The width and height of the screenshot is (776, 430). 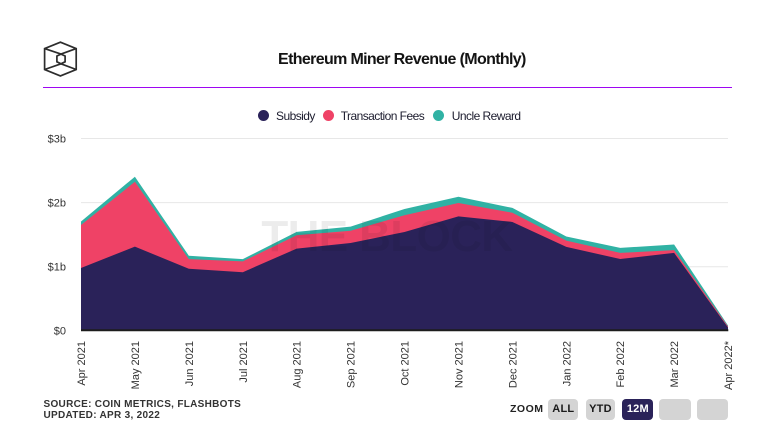 What do you see at coordinates (244, 362) in the screenshot?
I see `svg-text: Jul 2021` at bounding box center [244, 362].